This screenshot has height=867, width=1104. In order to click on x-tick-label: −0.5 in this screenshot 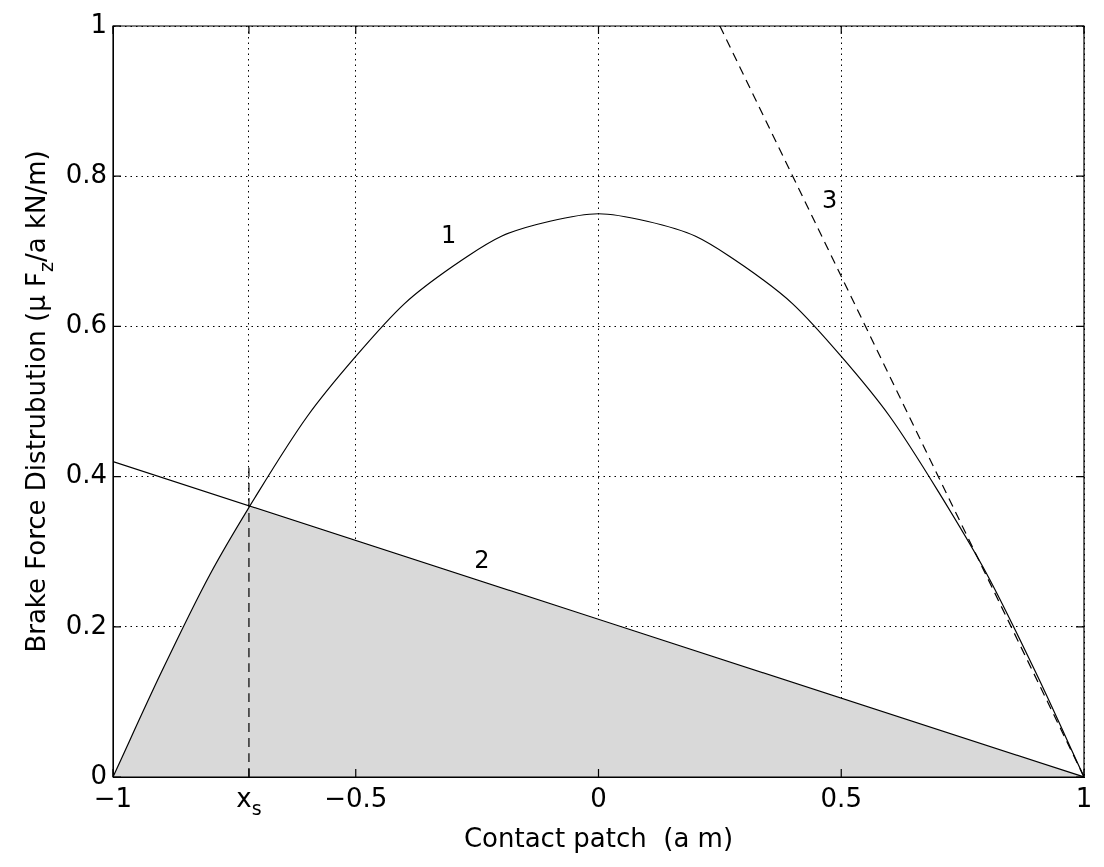, I will do `click(356, 798)`.